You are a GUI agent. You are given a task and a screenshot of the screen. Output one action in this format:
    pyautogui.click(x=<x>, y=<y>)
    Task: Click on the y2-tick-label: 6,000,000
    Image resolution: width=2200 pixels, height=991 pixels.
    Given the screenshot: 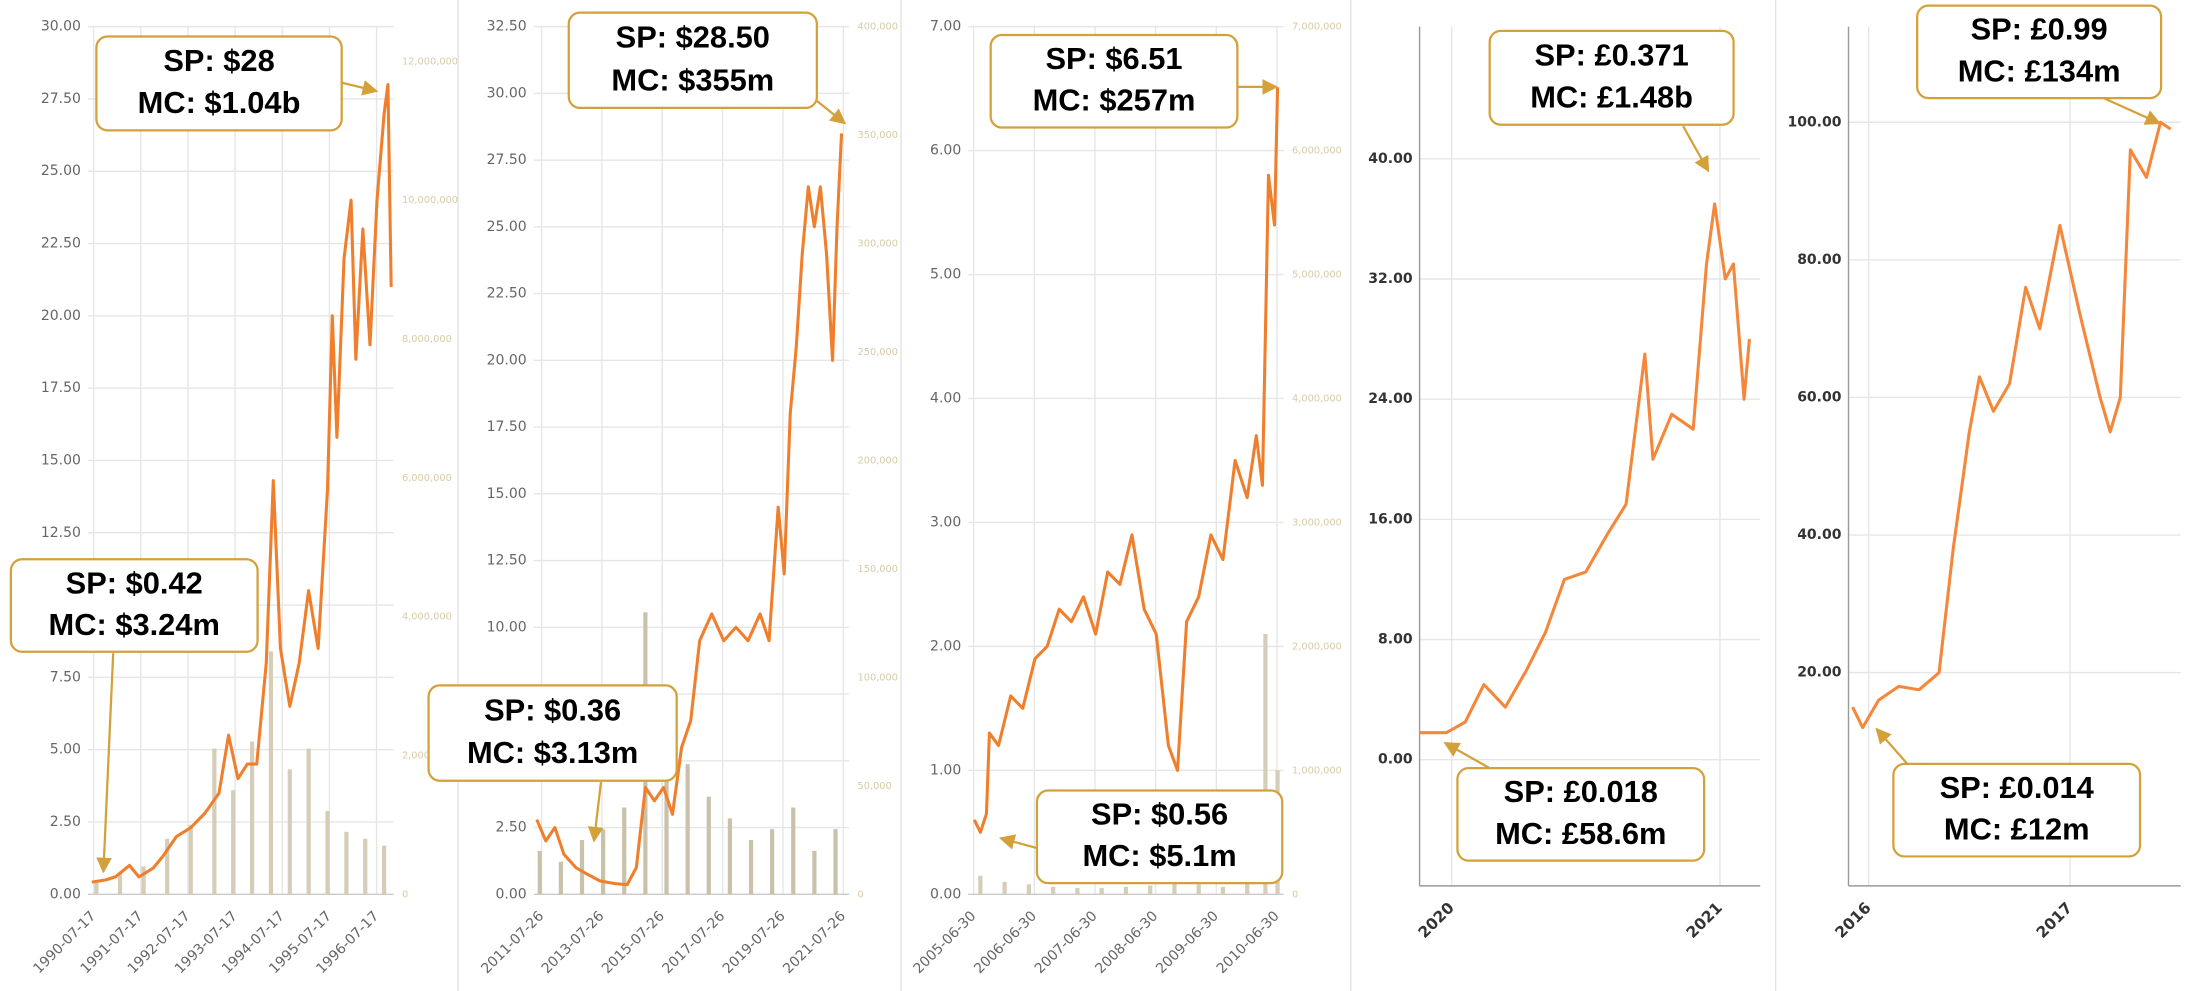 What is the action you would take?
    pyautogui.click(x=1317, y=151)
    